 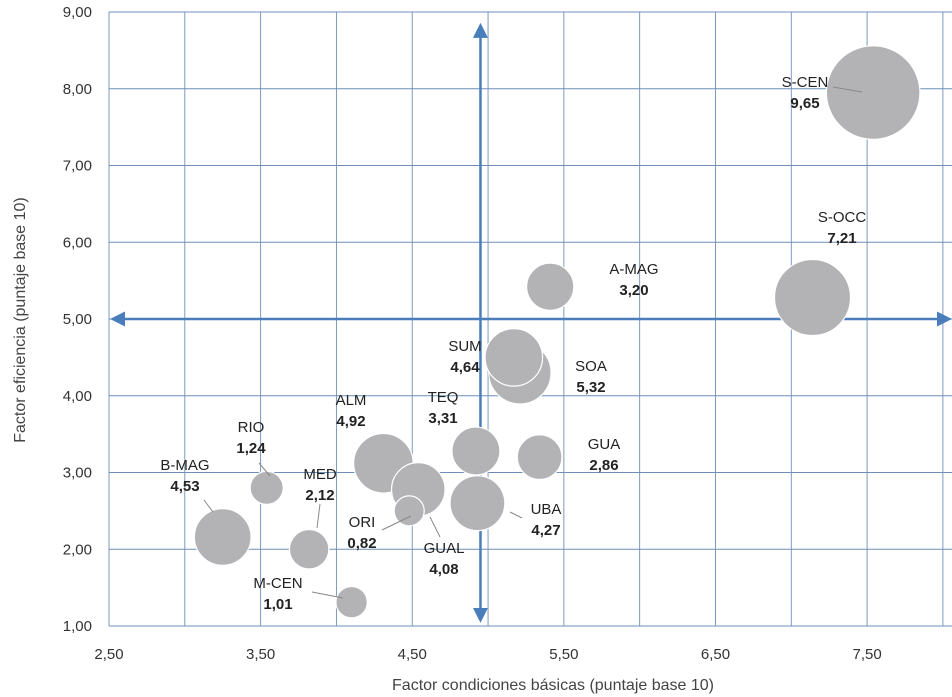 What do you see at coordinates (841, 238) in the screenshot?
I see `point-value: 7,21` at bounding box center [841, 238].